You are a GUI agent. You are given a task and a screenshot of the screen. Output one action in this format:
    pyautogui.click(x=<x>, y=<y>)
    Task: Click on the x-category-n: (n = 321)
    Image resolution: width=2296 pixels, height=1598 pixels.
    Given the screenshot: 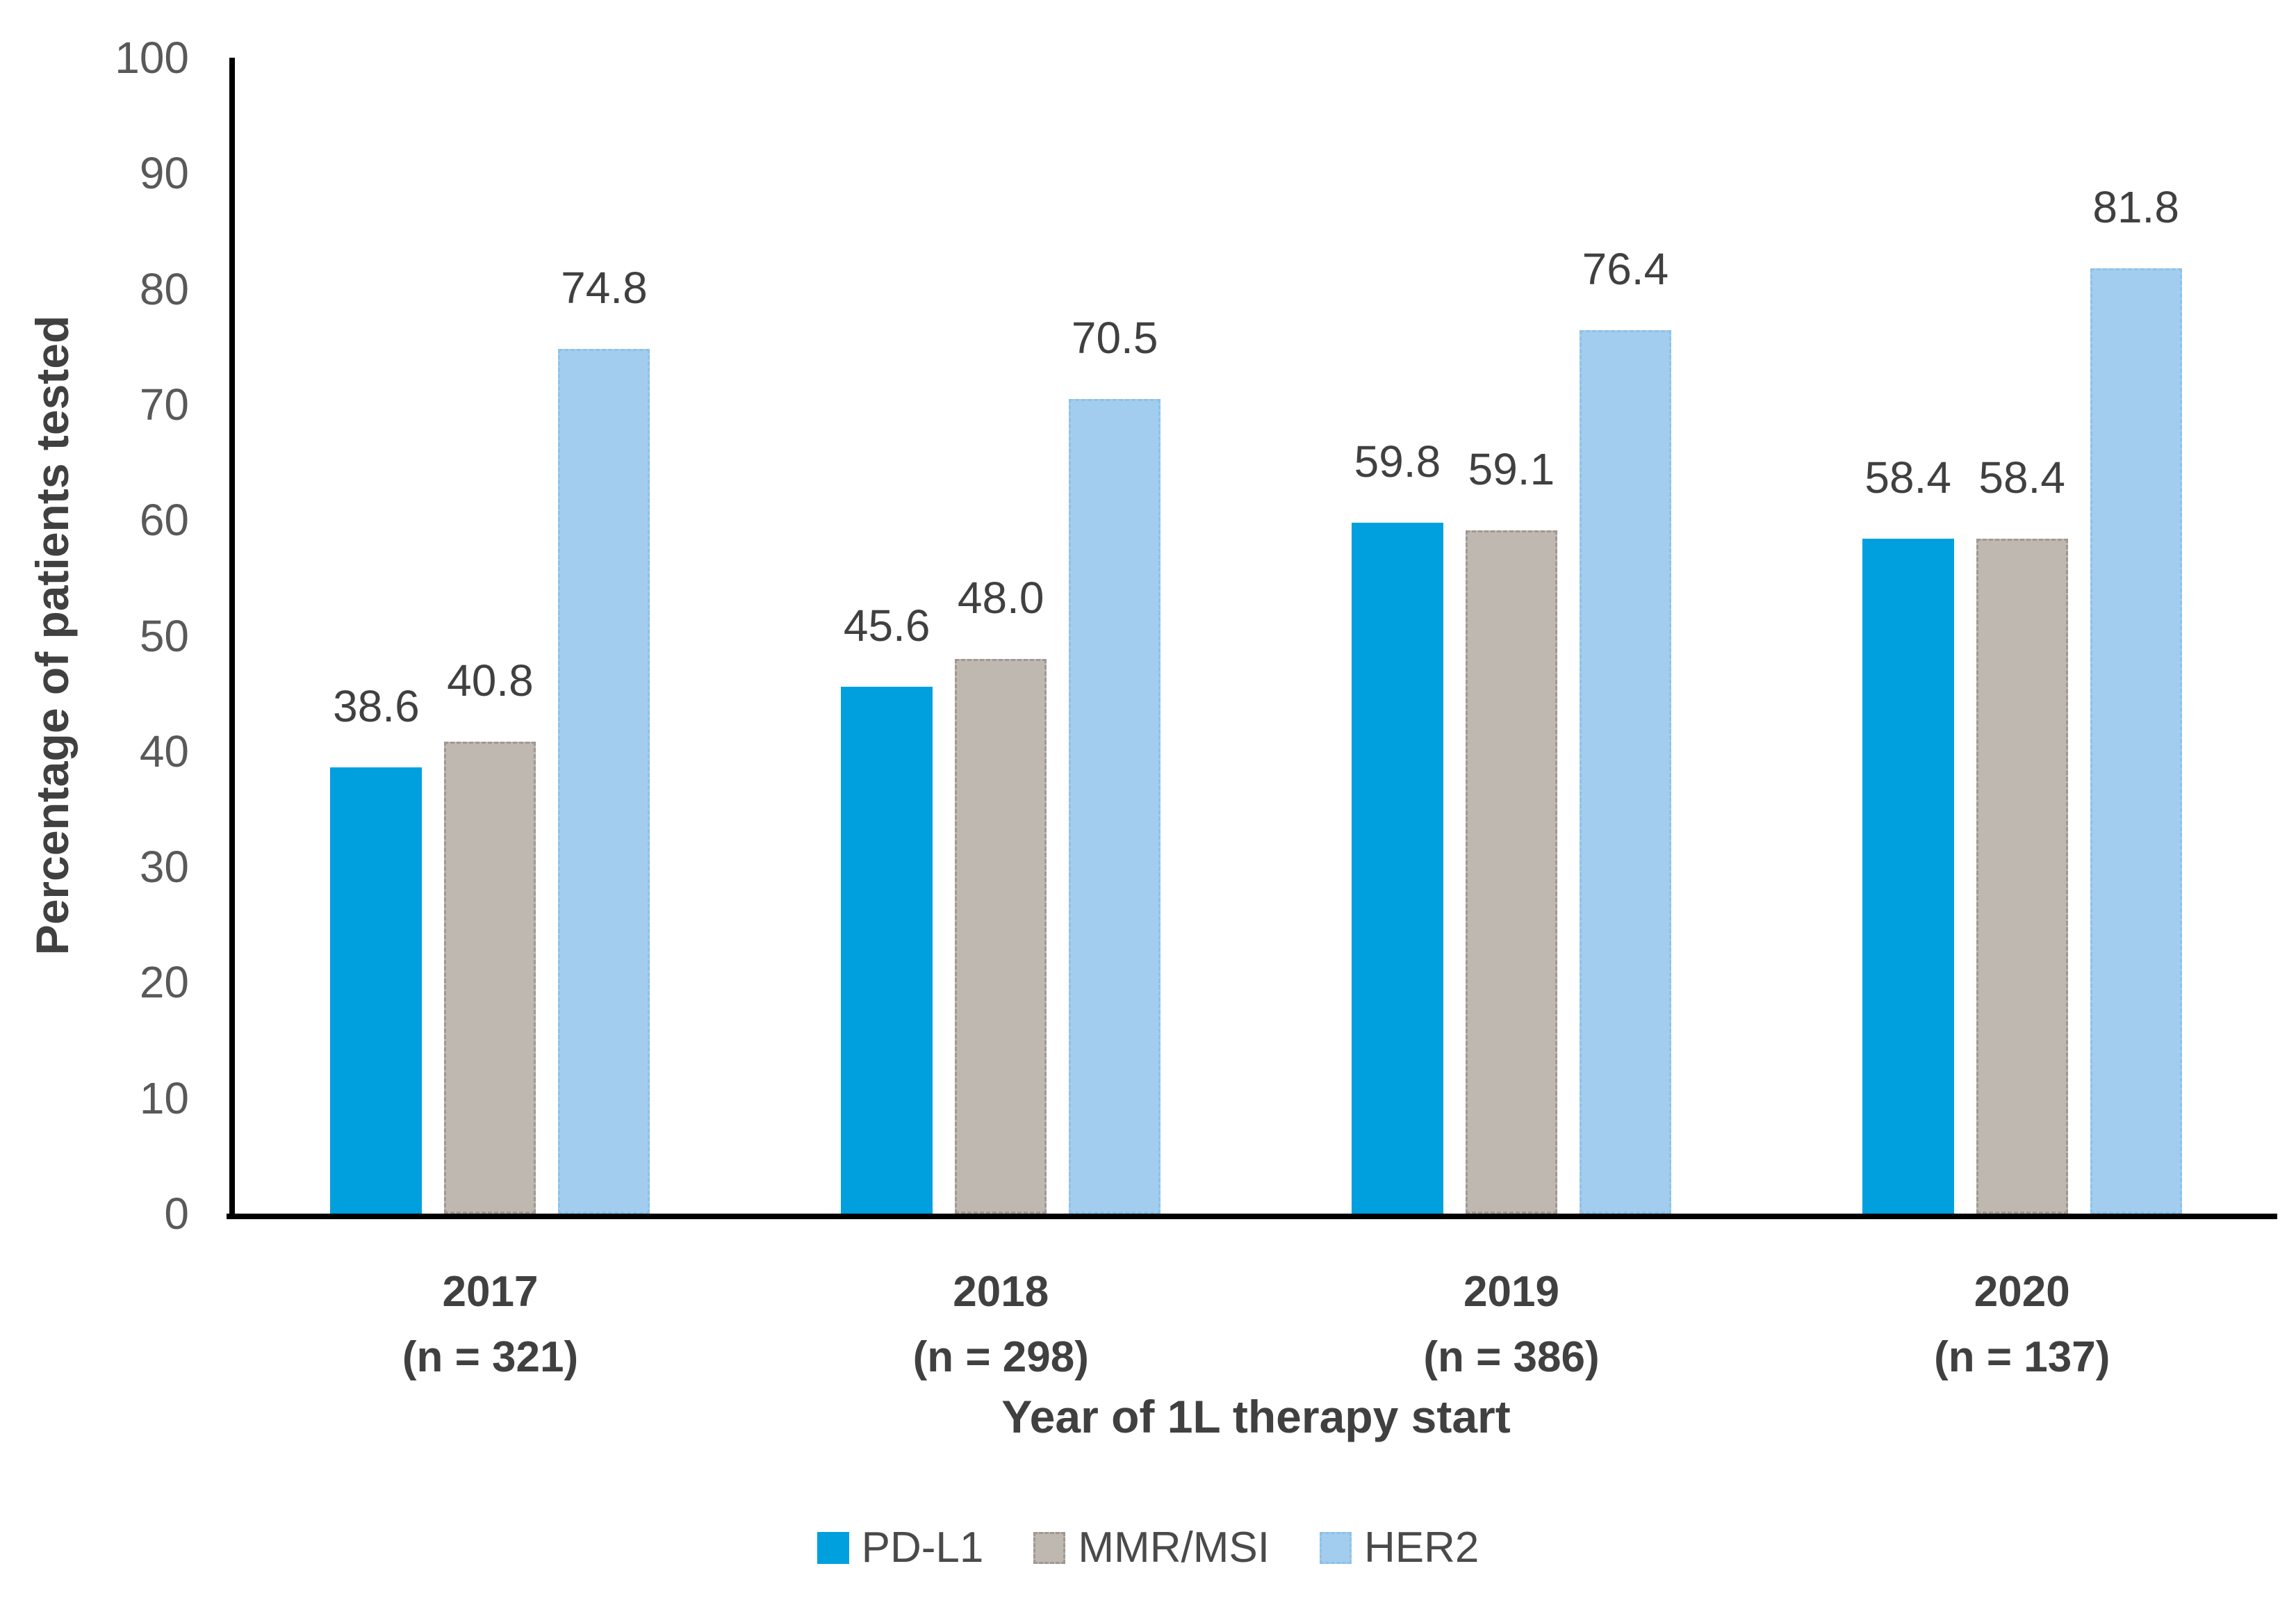 What is the action you would take?
    pyautogui.click(x=490, y=1357)
    